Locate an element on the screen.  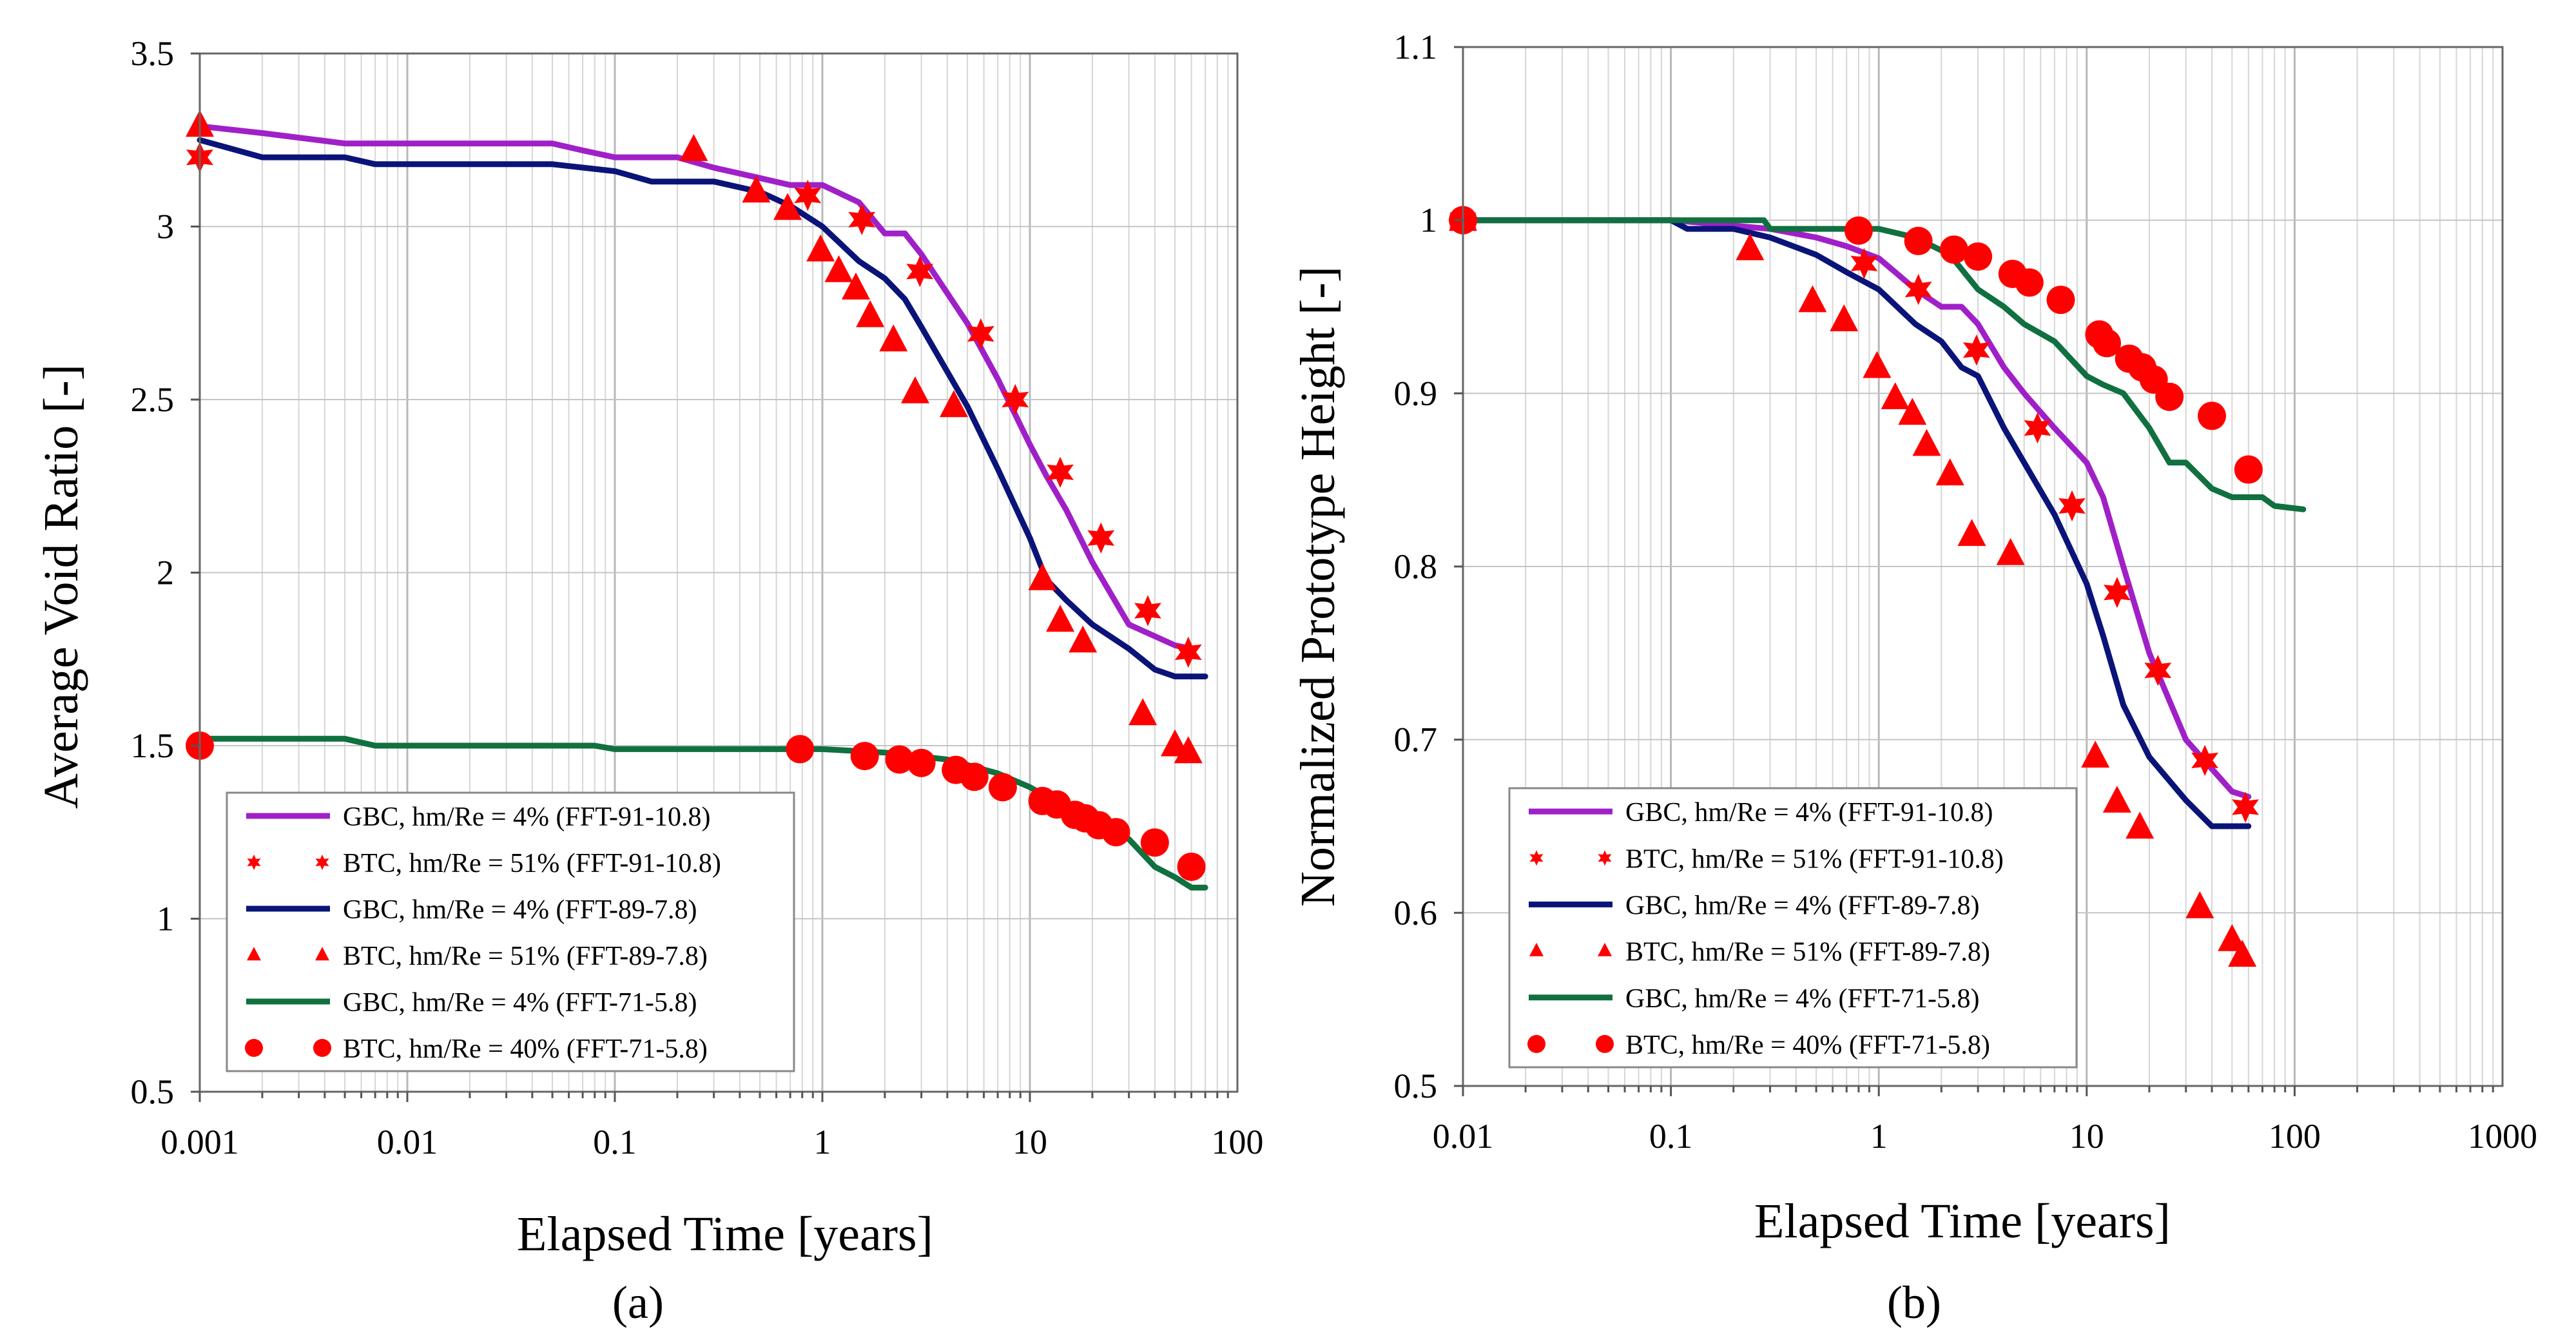
chart-a-xlabel: Elapsed Time [years] is located at coordinates (725, 1234).